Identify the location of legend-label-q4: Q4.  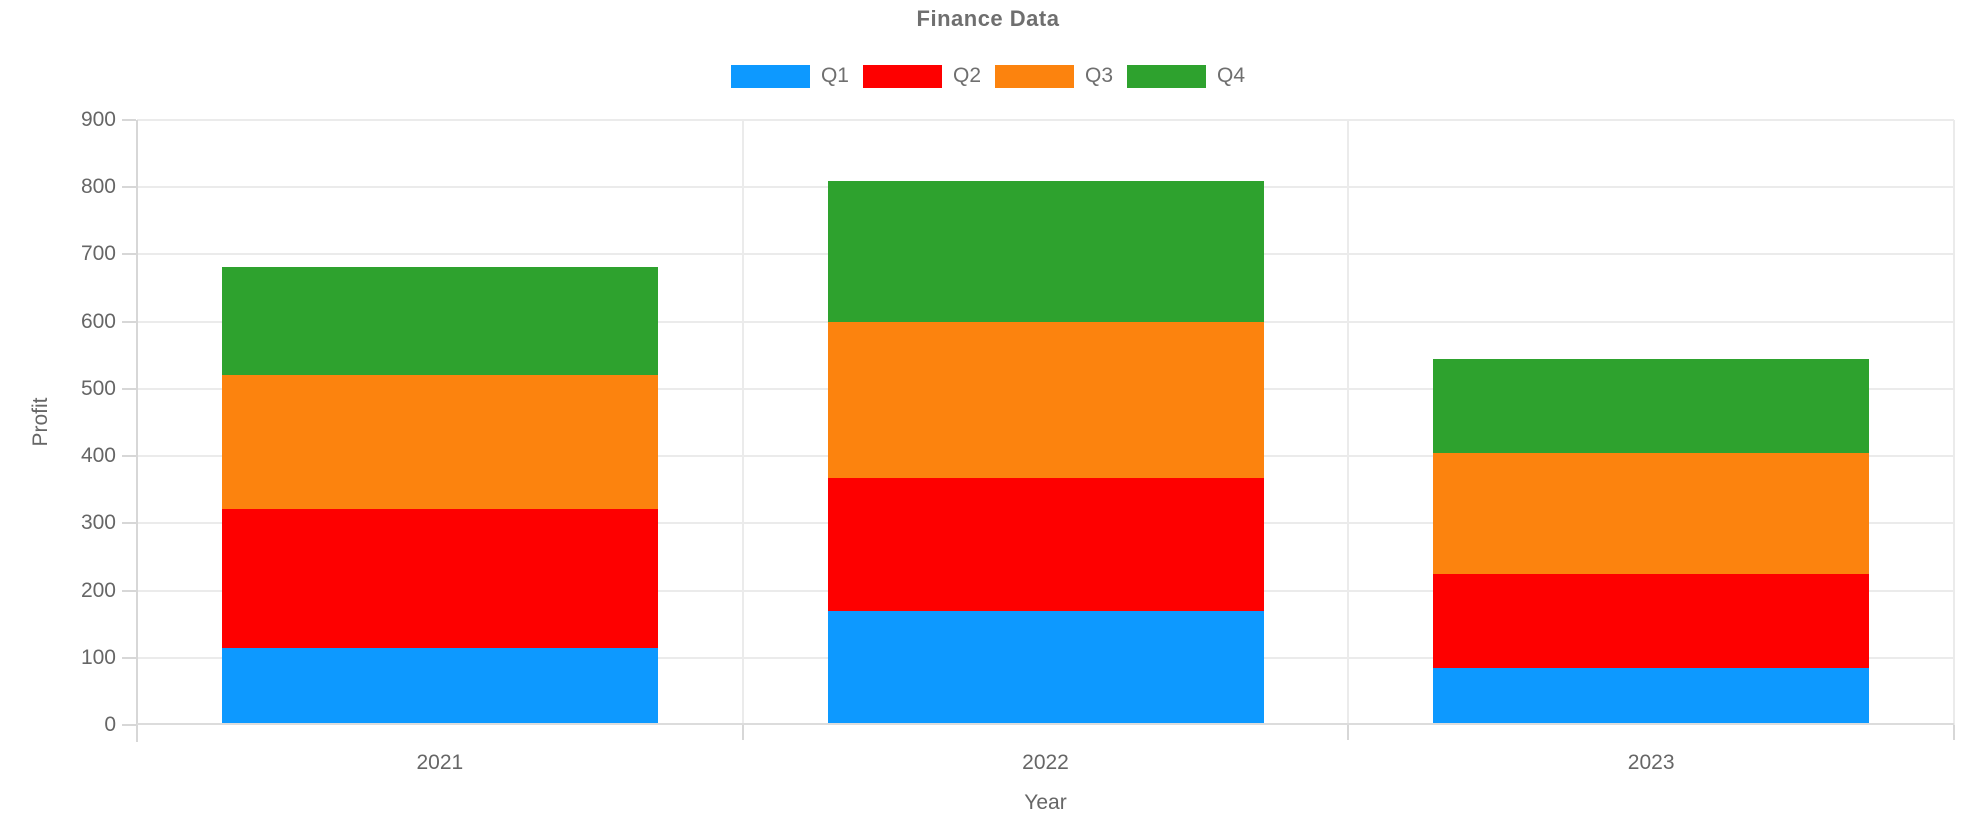
(1231, 75).